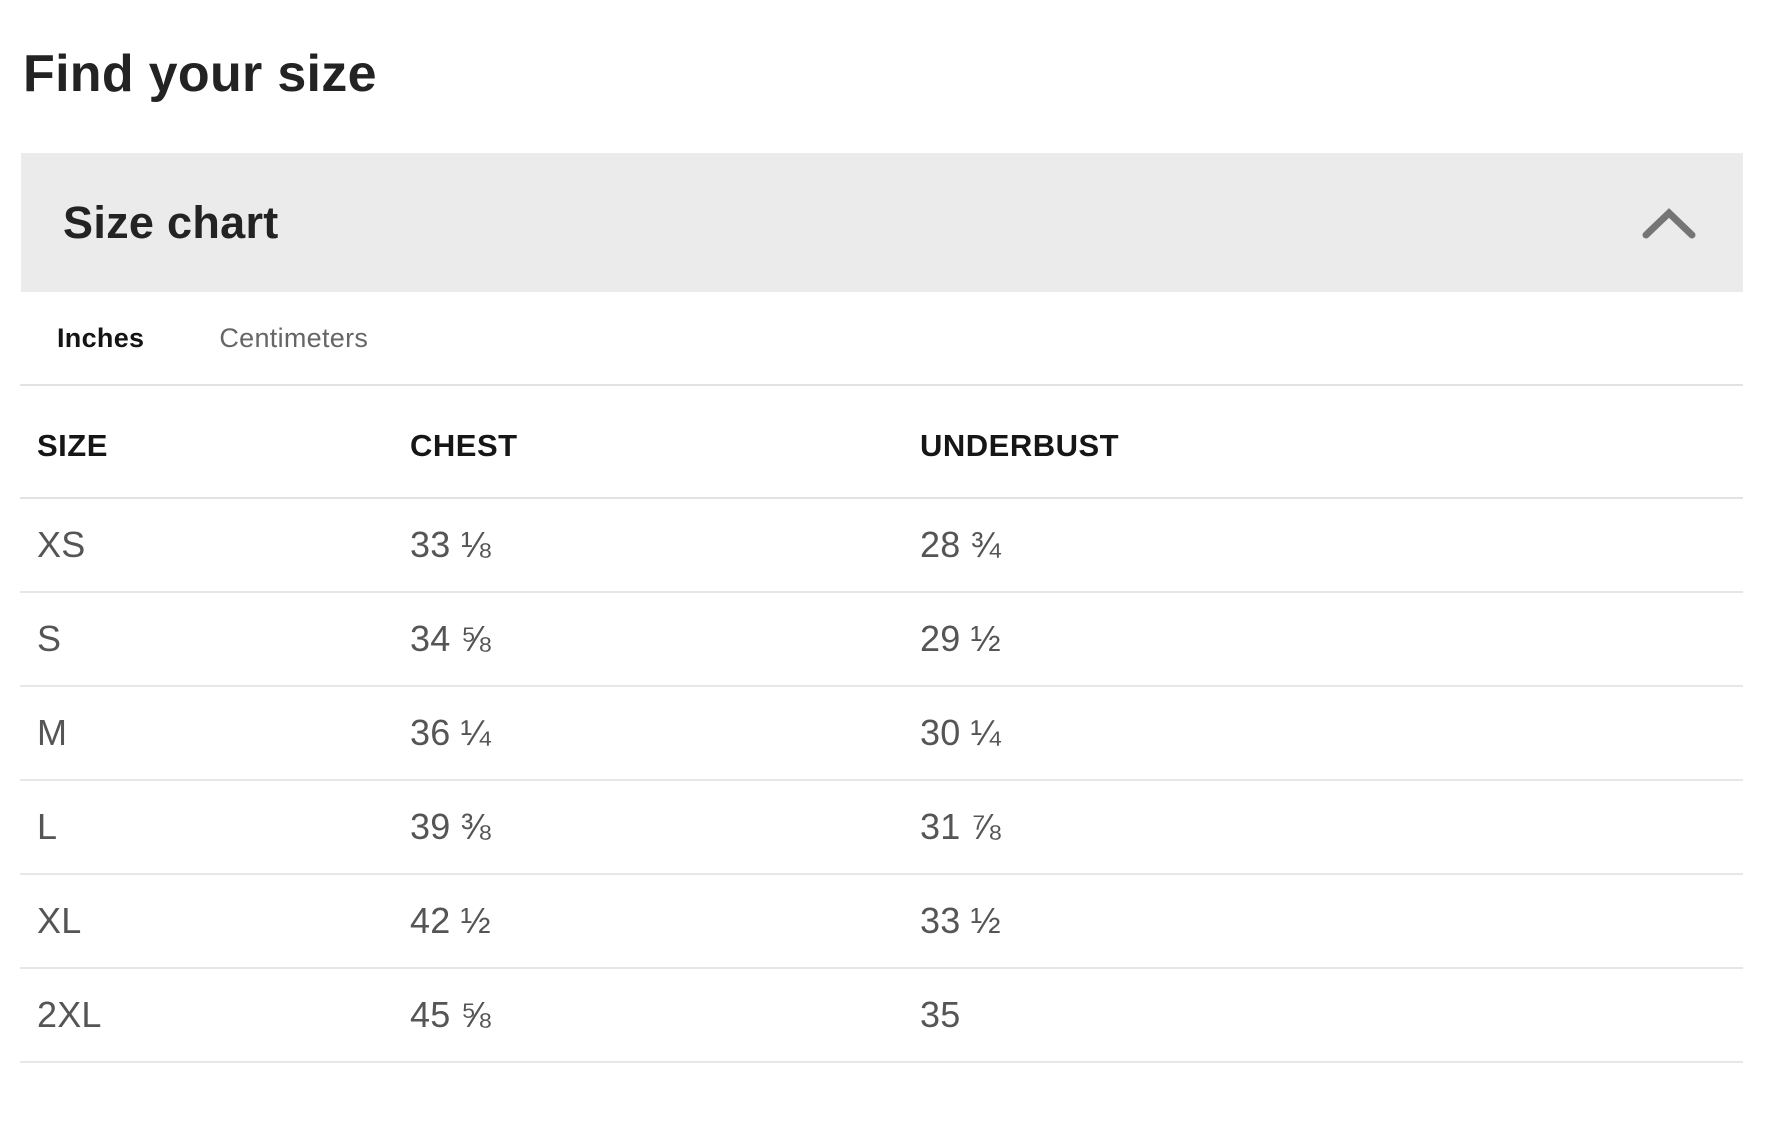  What do you see at coordinates (881, 546) in the screenshot?
I see `table-row: XS 33 ⅛ 28 ¾` at bounding box center [881, 546].